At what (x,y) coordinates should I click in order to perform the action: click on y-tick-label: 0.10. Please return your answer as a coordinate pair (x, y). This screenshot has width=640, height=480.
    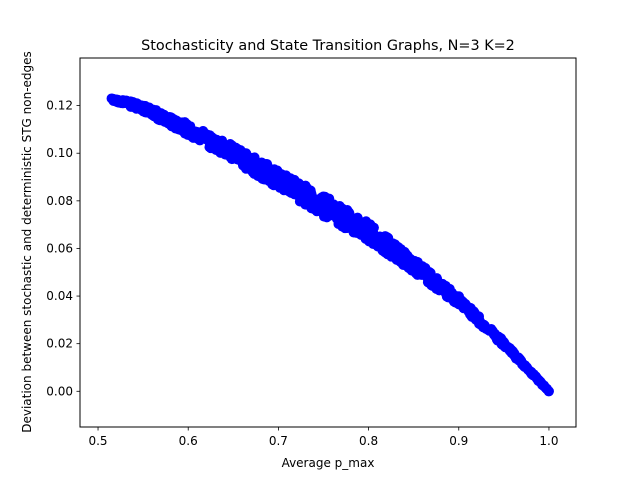
    Looking at the image, I should click on (59, 153).